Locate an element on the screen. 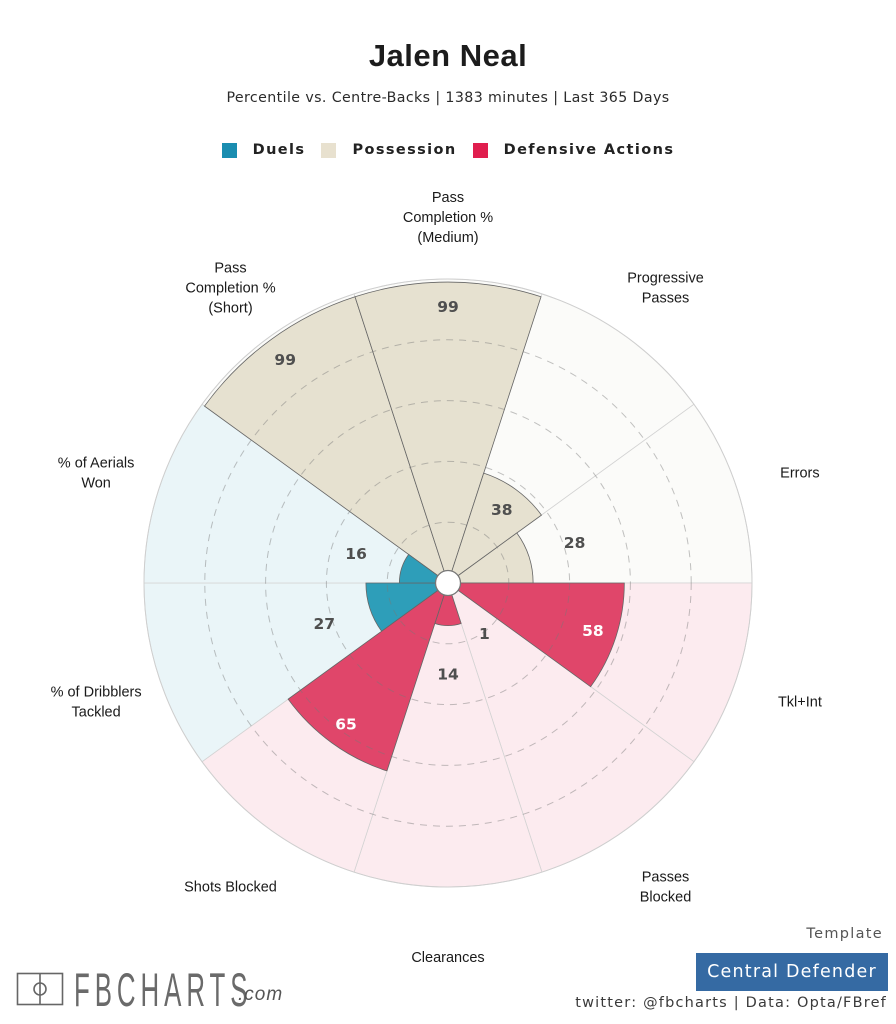 Image resolution: width=896 pixels, height=1024 pixels. value-label-errors: 28 is located at coordinates (575, 543).